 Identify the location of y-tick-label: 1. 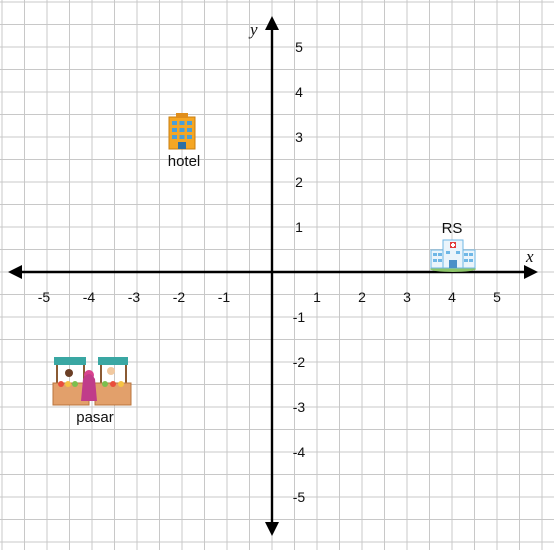
(299, 227).